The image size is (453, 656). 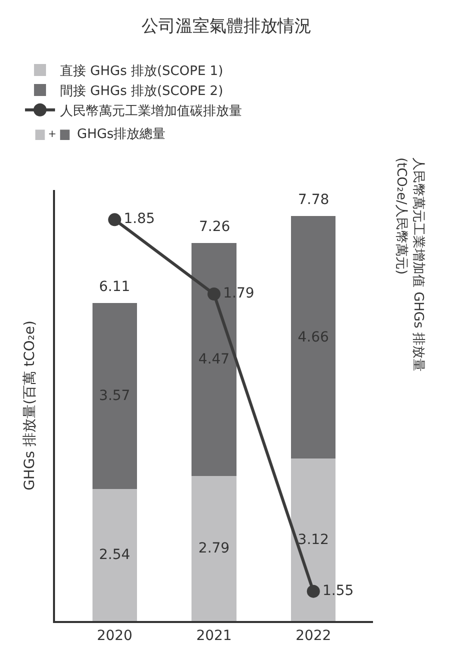 I want to click on y2-axis-title: 人民幣萬元工業增加值 GHGs 排放量 (tCO₂e/人民幣萬元), so click(x=410, y=264).